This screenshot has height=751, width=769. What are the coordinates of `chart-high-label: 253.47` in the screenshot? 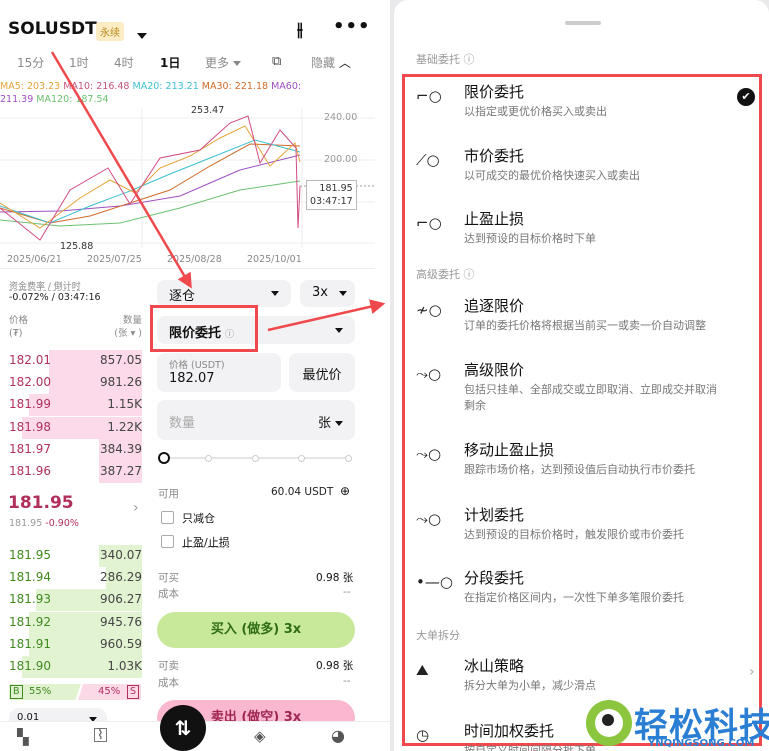 It's located at (208, 110).